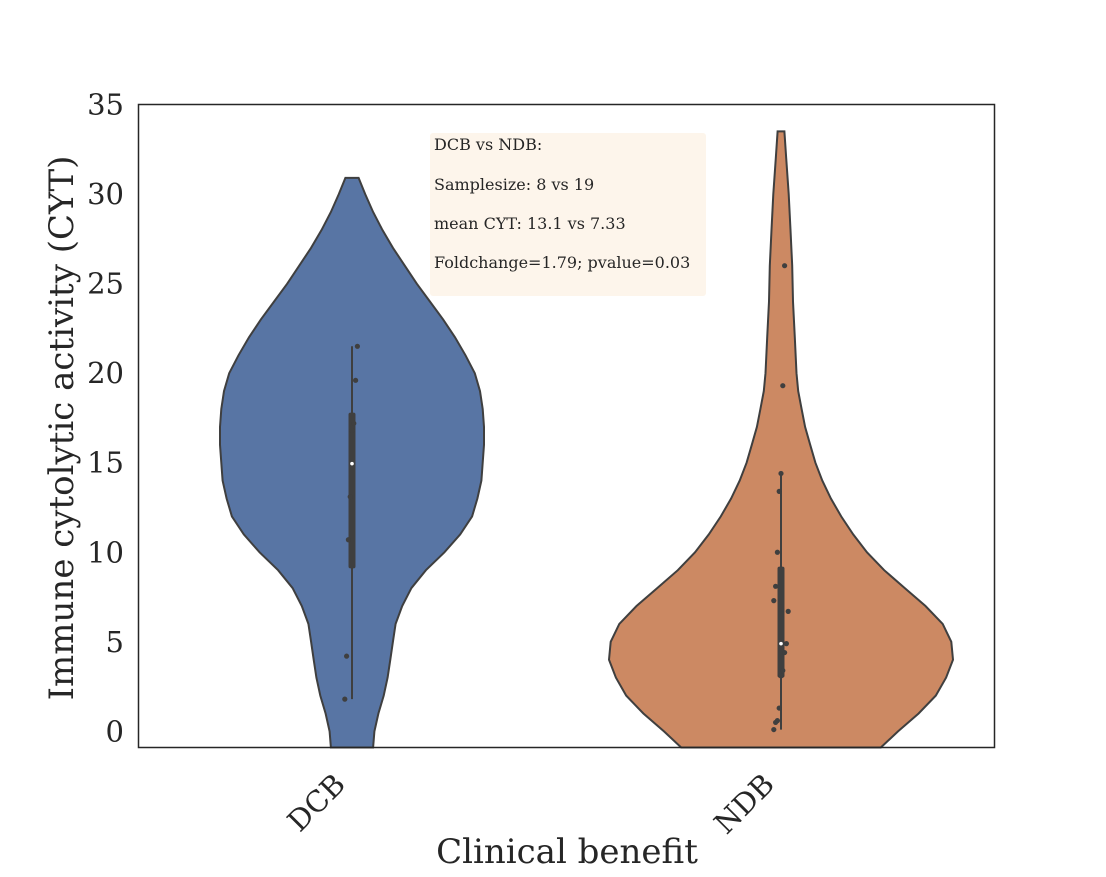  I want to click on y-tick-label: 25, so click(105, 284).